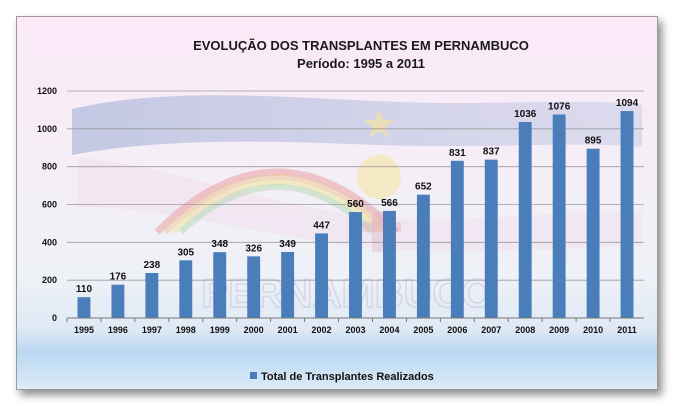 The image size is (689, 420). I want to click on chart-subtitle: Período: 1995 a 2011, so click(361, 63).